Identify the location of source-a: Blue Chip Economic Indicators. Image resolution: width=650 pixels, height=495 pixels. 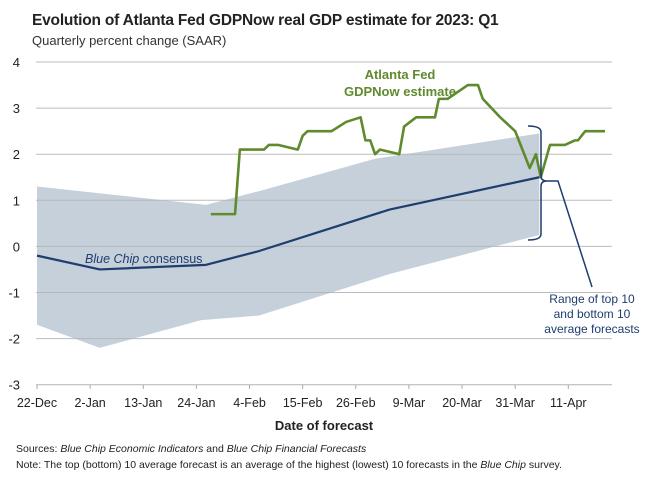
(132, 449).